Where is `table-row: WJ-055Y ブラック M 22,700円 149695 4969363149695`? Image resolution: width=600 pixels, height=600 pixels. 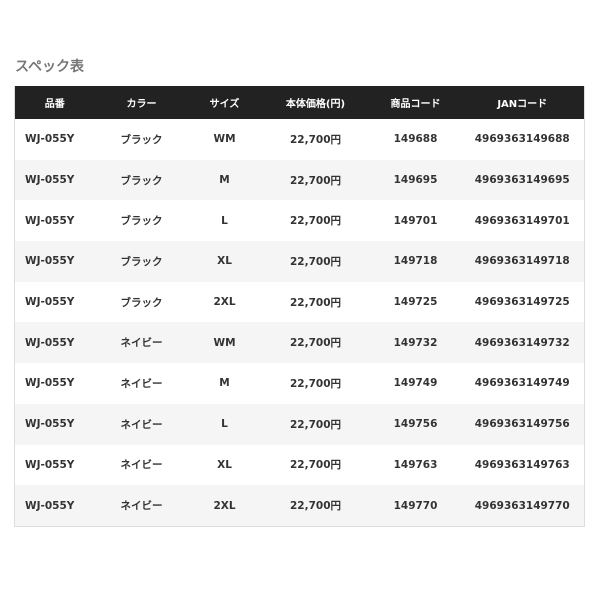
table-row: WJ-055Y ブラック M 22,700円 149695 4969363149695 is located at coordinates (299, 180).